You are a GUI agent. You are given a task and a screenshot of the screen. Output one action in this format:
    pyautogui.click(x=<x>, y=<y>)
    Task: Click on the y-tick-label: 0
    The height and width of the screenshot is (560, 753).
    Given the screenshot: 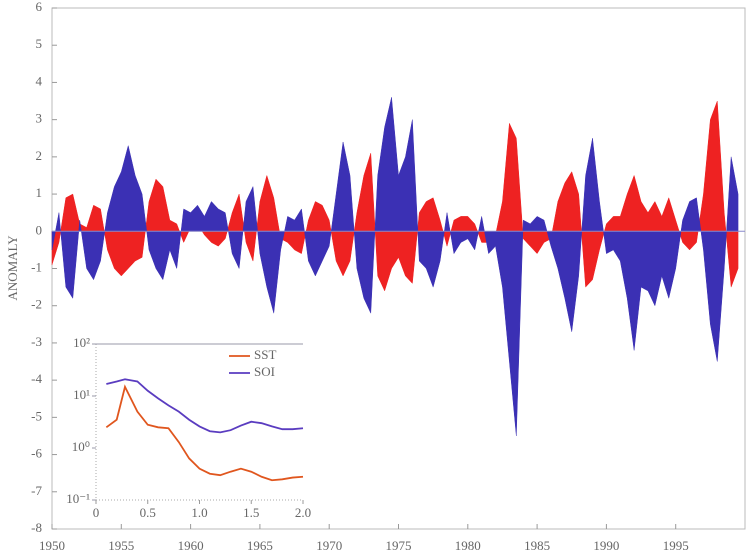 What is the action you would take?
    pyautogui.click(x=39, y=229)
    